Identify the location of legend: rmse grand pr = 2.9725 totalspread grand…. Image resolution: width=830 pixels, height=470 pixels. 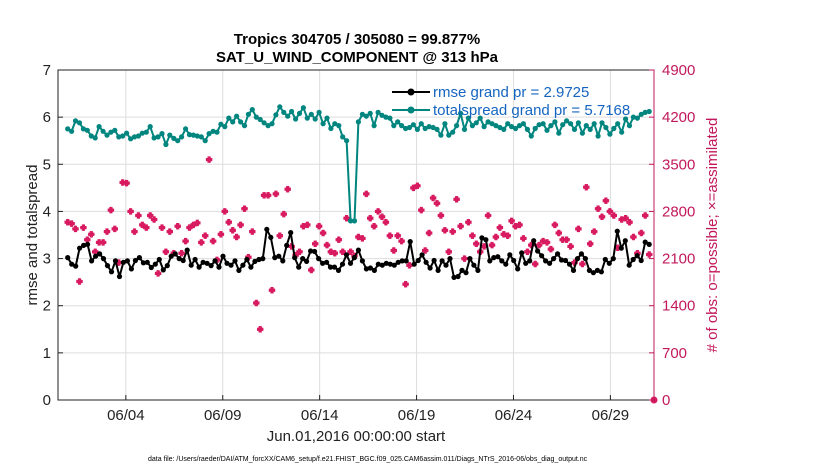
(511, 101).